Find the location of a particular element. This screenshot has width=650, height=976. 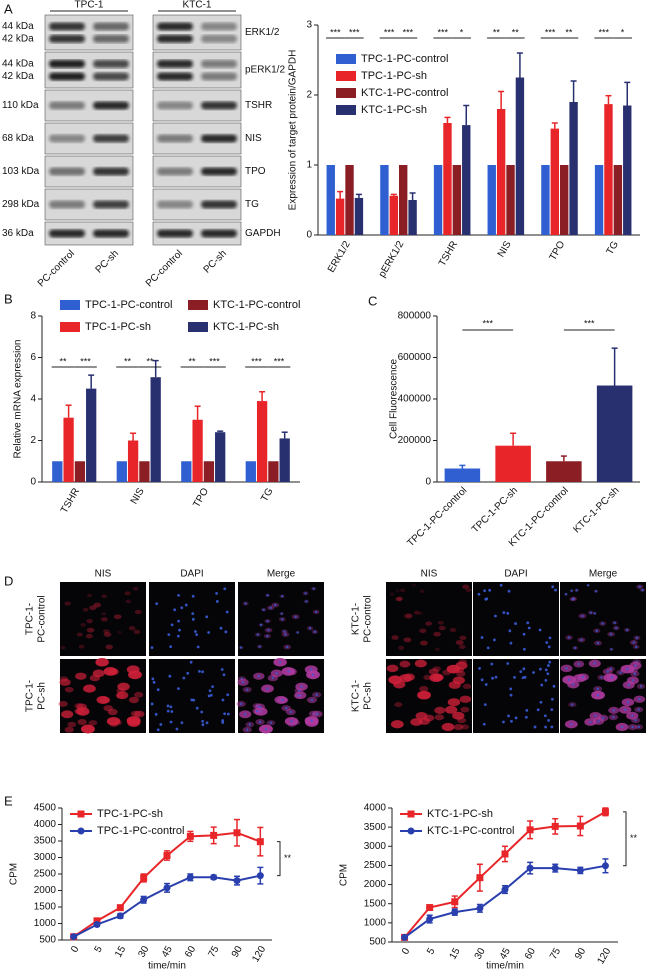

legend-label: TPC-1-PC-sh is located at coordinates (118, 327).